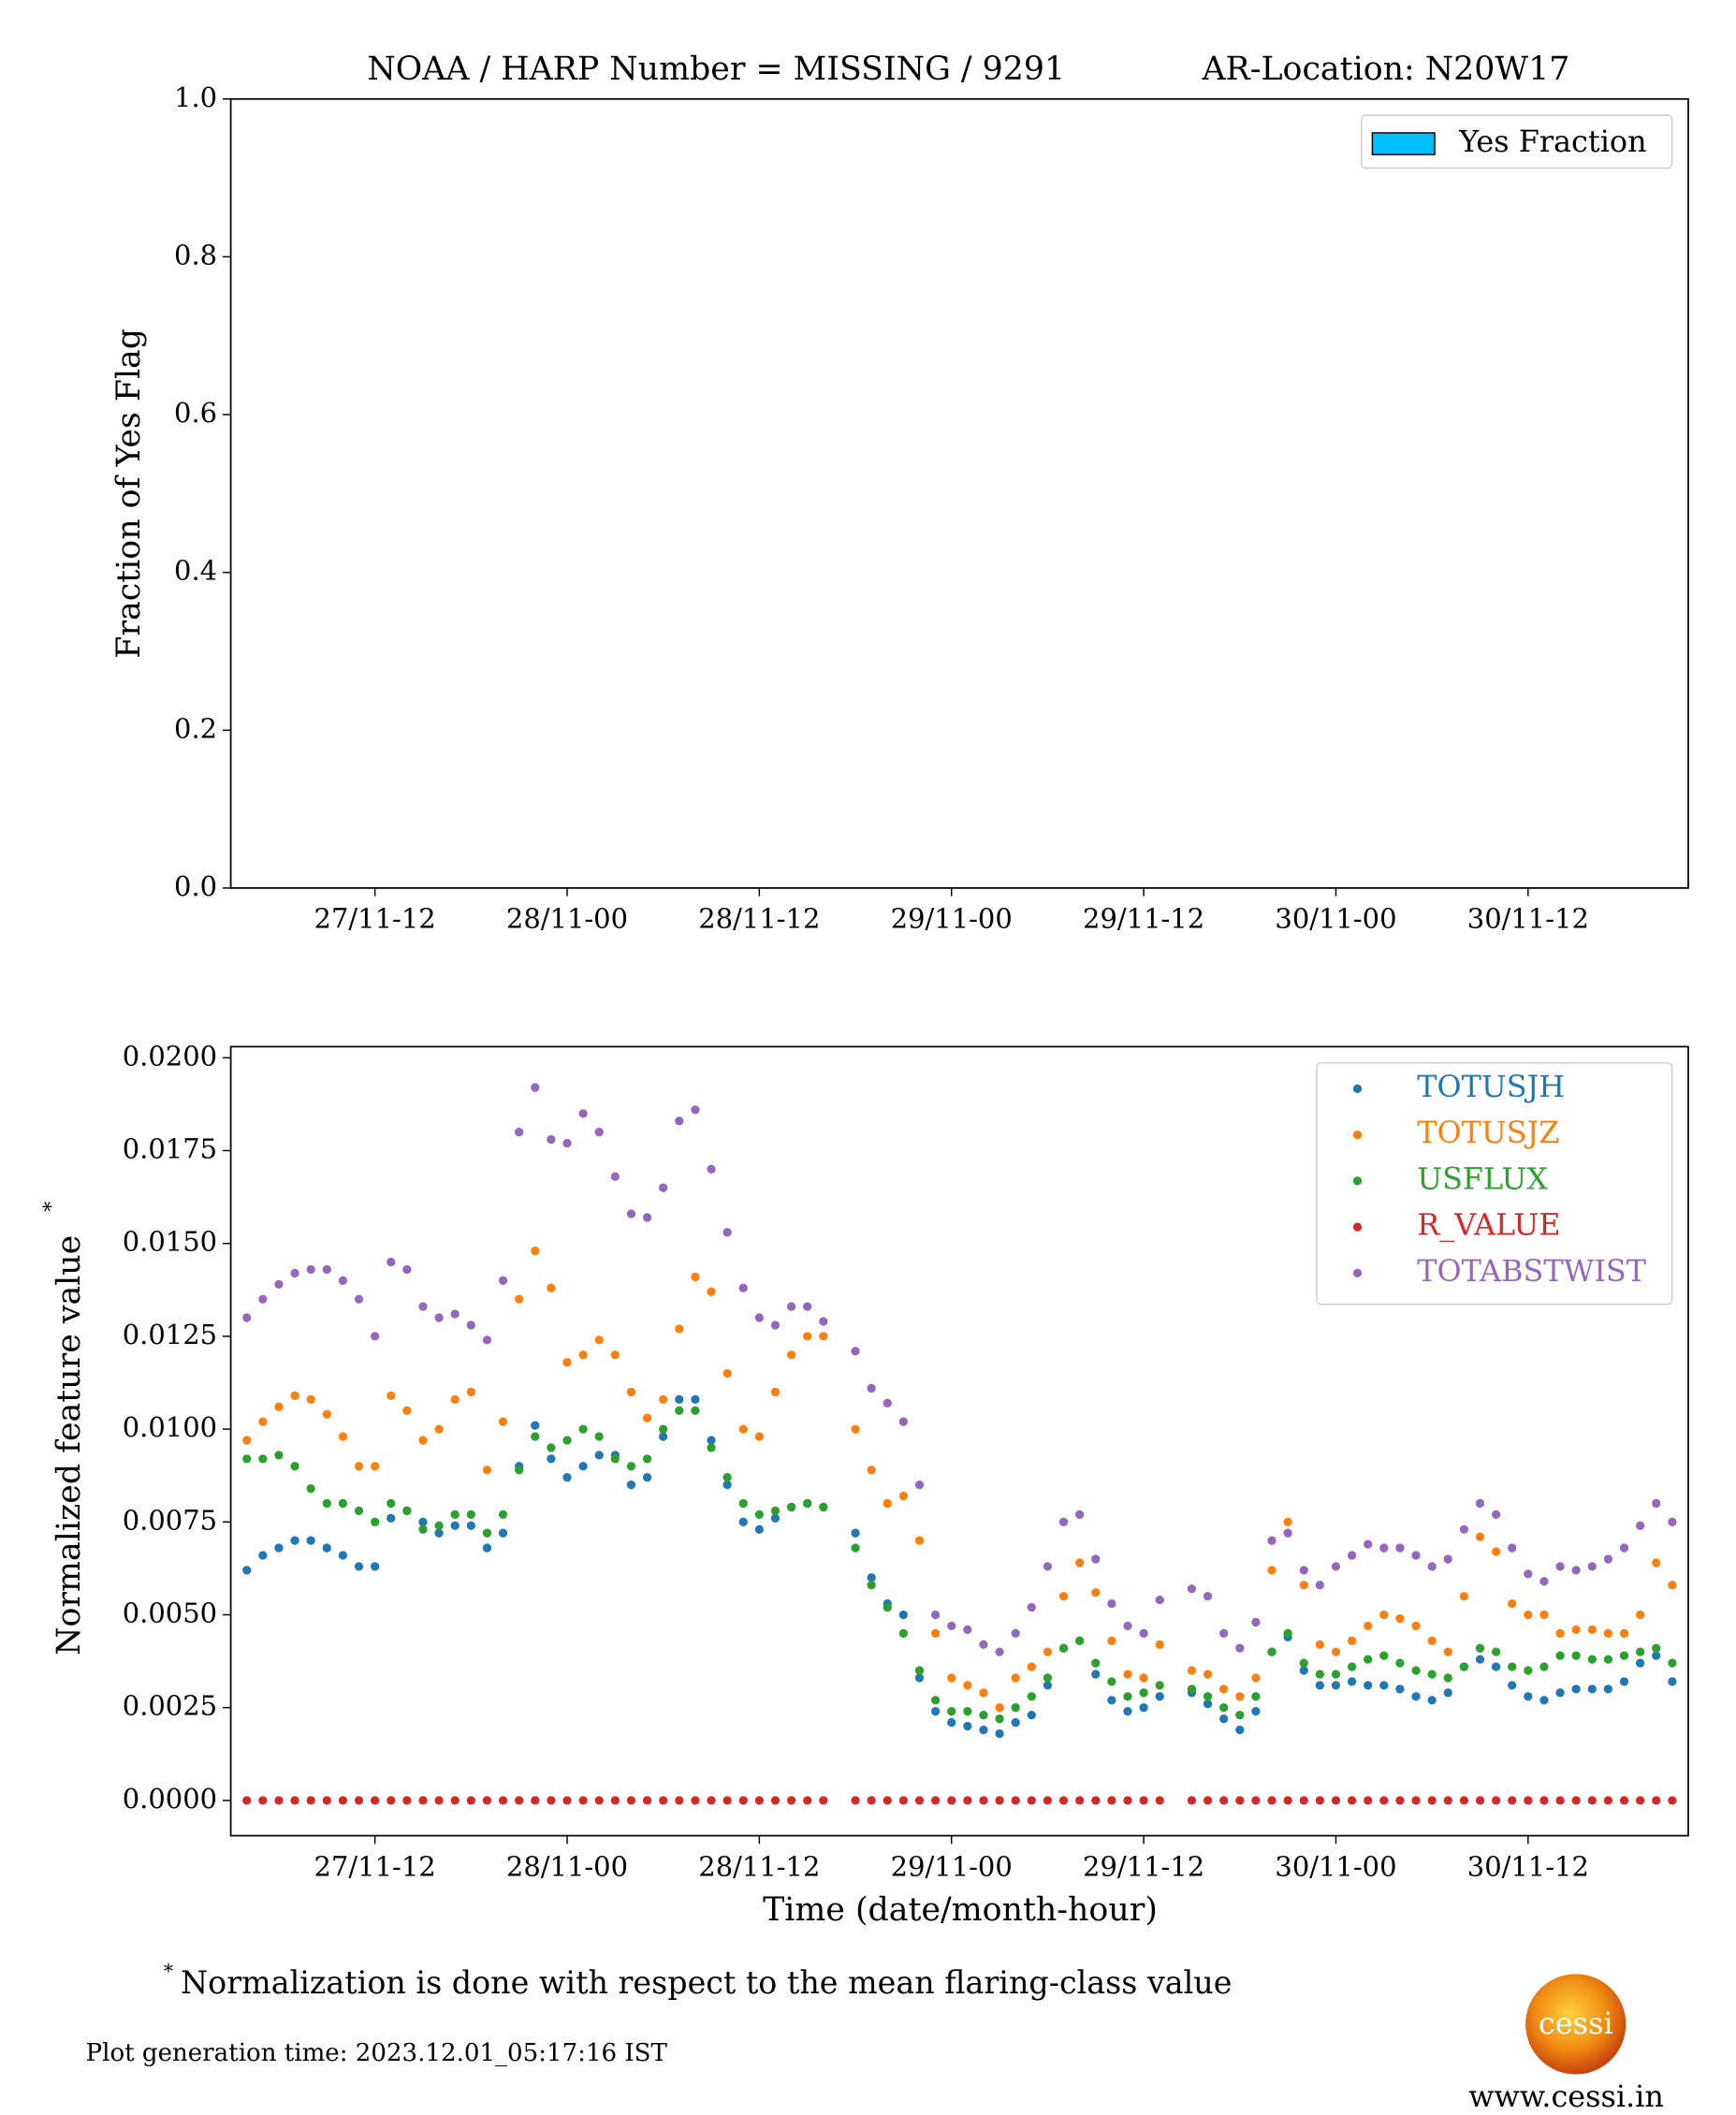 This screenshot has height=2115, width=1736. What do you see at coordinates (1144, 919) in the screenshot?
I see `x-tick-label: 29/11-12` at bounding box center [1144, 919].